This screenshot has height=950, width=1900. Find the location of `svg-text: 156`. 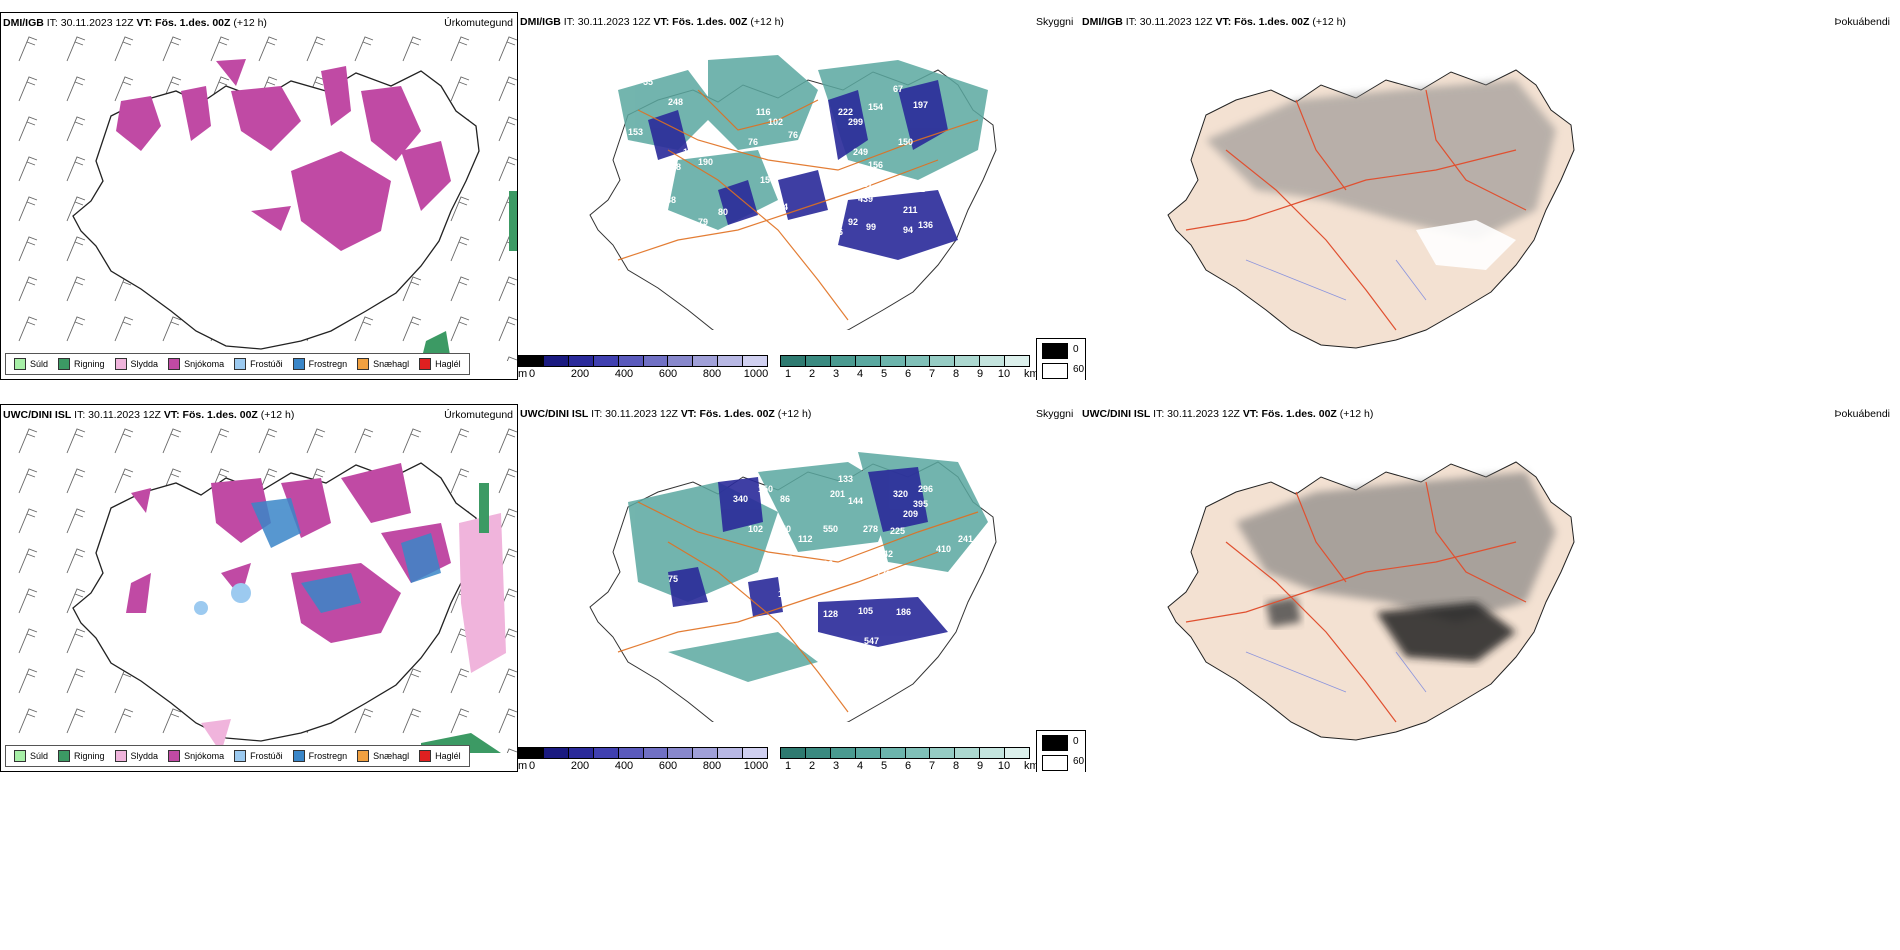

svg-text: 156 is located at coordinates (875, 165).